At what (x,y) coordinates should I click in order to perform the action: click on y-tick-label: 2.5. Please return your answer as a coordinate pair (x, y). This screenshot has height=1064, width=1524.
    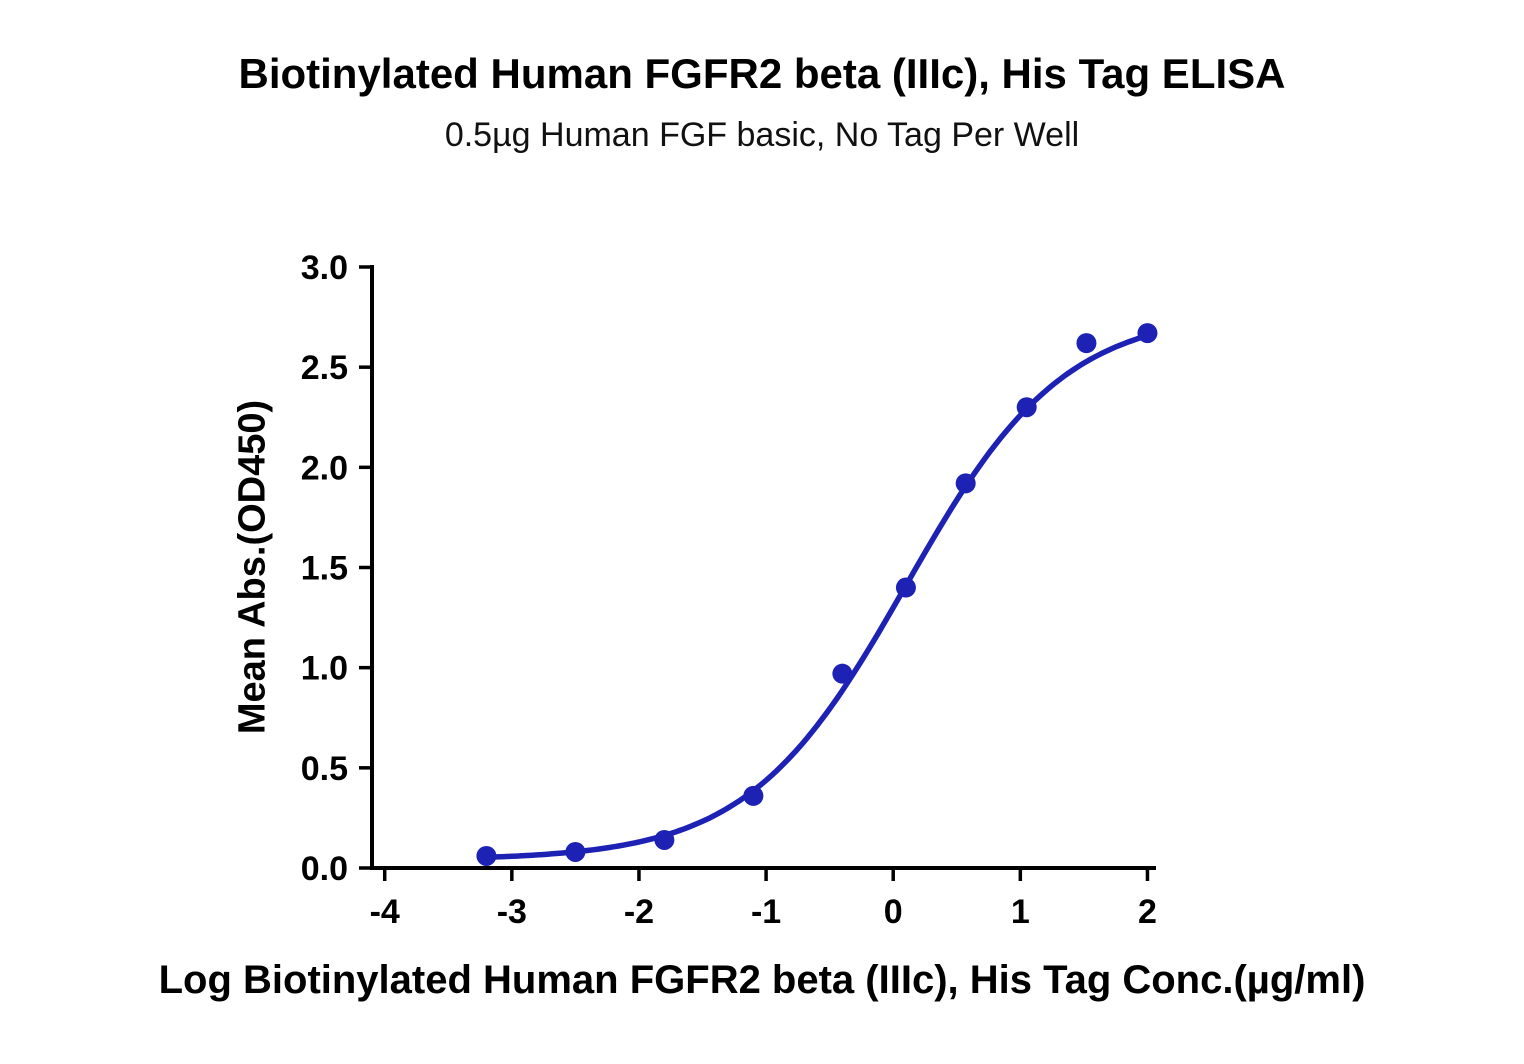
    Looking at the image, I should click on (324, 368).